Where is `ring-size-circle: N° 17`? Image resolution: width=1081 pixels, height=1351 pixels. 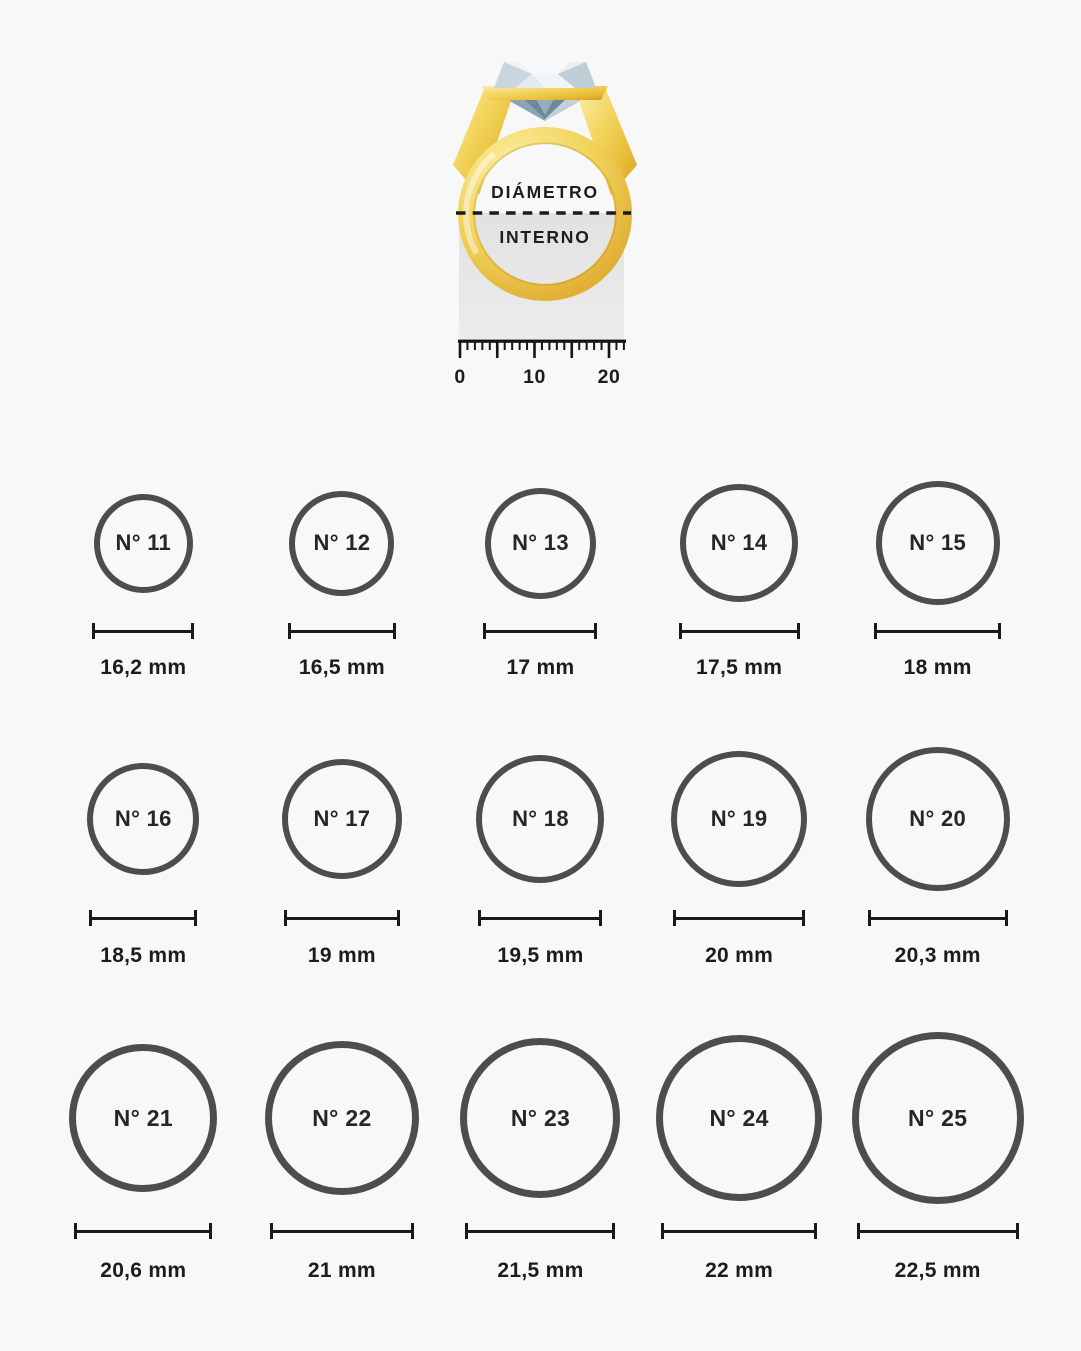
ring-size-circle: N° 17 is located at coordinates (341, 819).